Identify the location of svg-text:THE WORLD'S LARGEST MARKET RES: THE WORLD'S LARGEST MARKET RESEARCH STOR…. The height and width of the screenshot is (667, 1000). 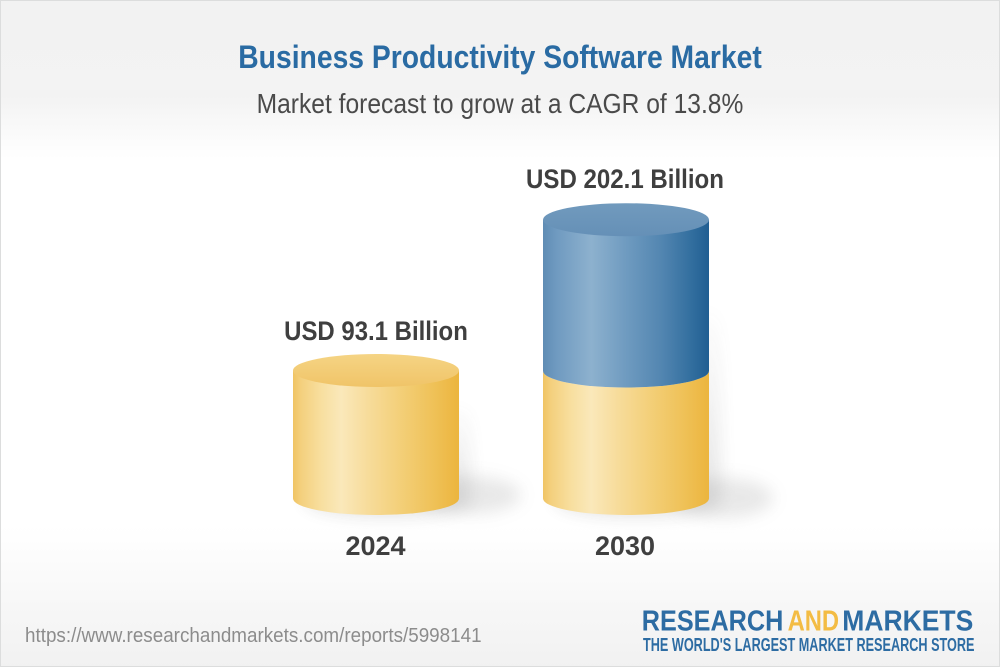
(809, 644).